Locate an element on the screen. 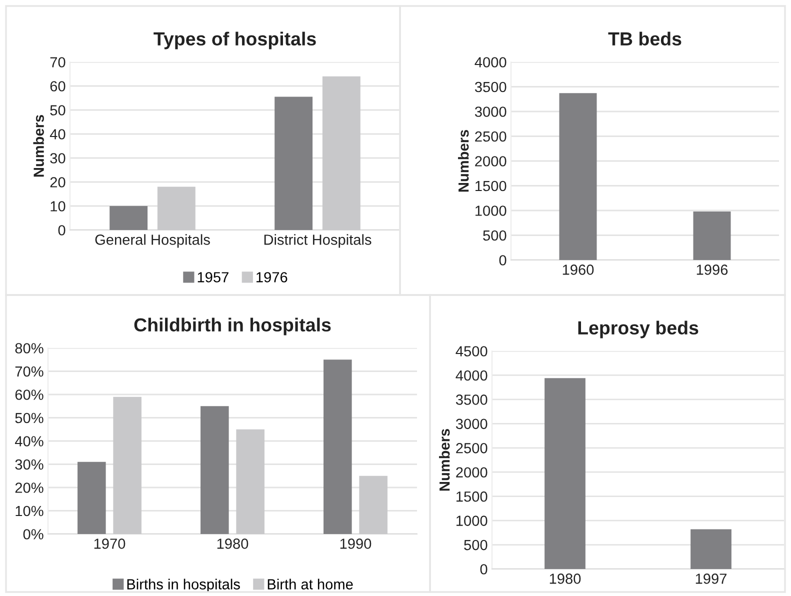 This screenshot has width=791, height=596. chart-title: Childbirth in hospitals is located at coordinates (232, 327).